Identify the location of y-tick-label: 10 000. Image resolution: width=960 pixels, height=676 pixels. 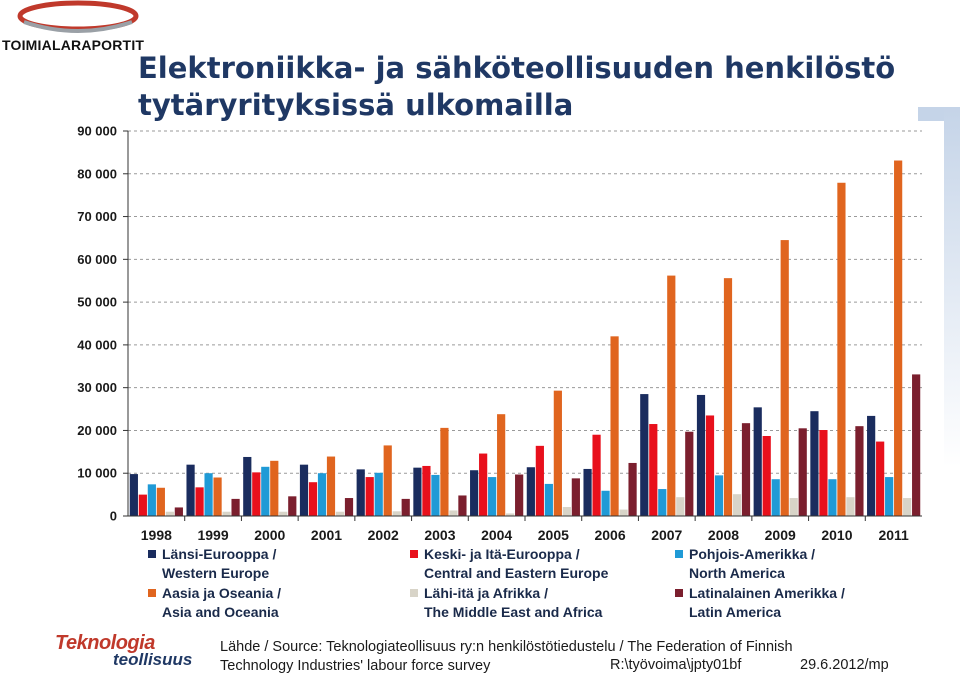
(97, 473).